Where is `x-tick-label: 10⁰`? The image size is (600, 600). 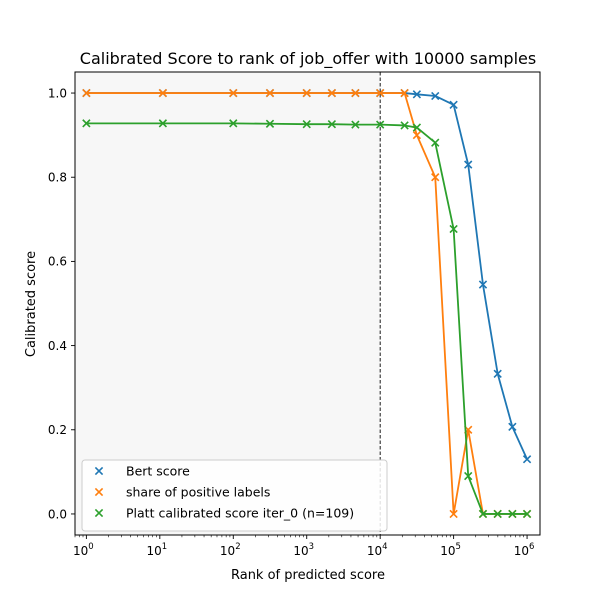 x-tick-label: 10⁰ is located at coordinates (83, 550).